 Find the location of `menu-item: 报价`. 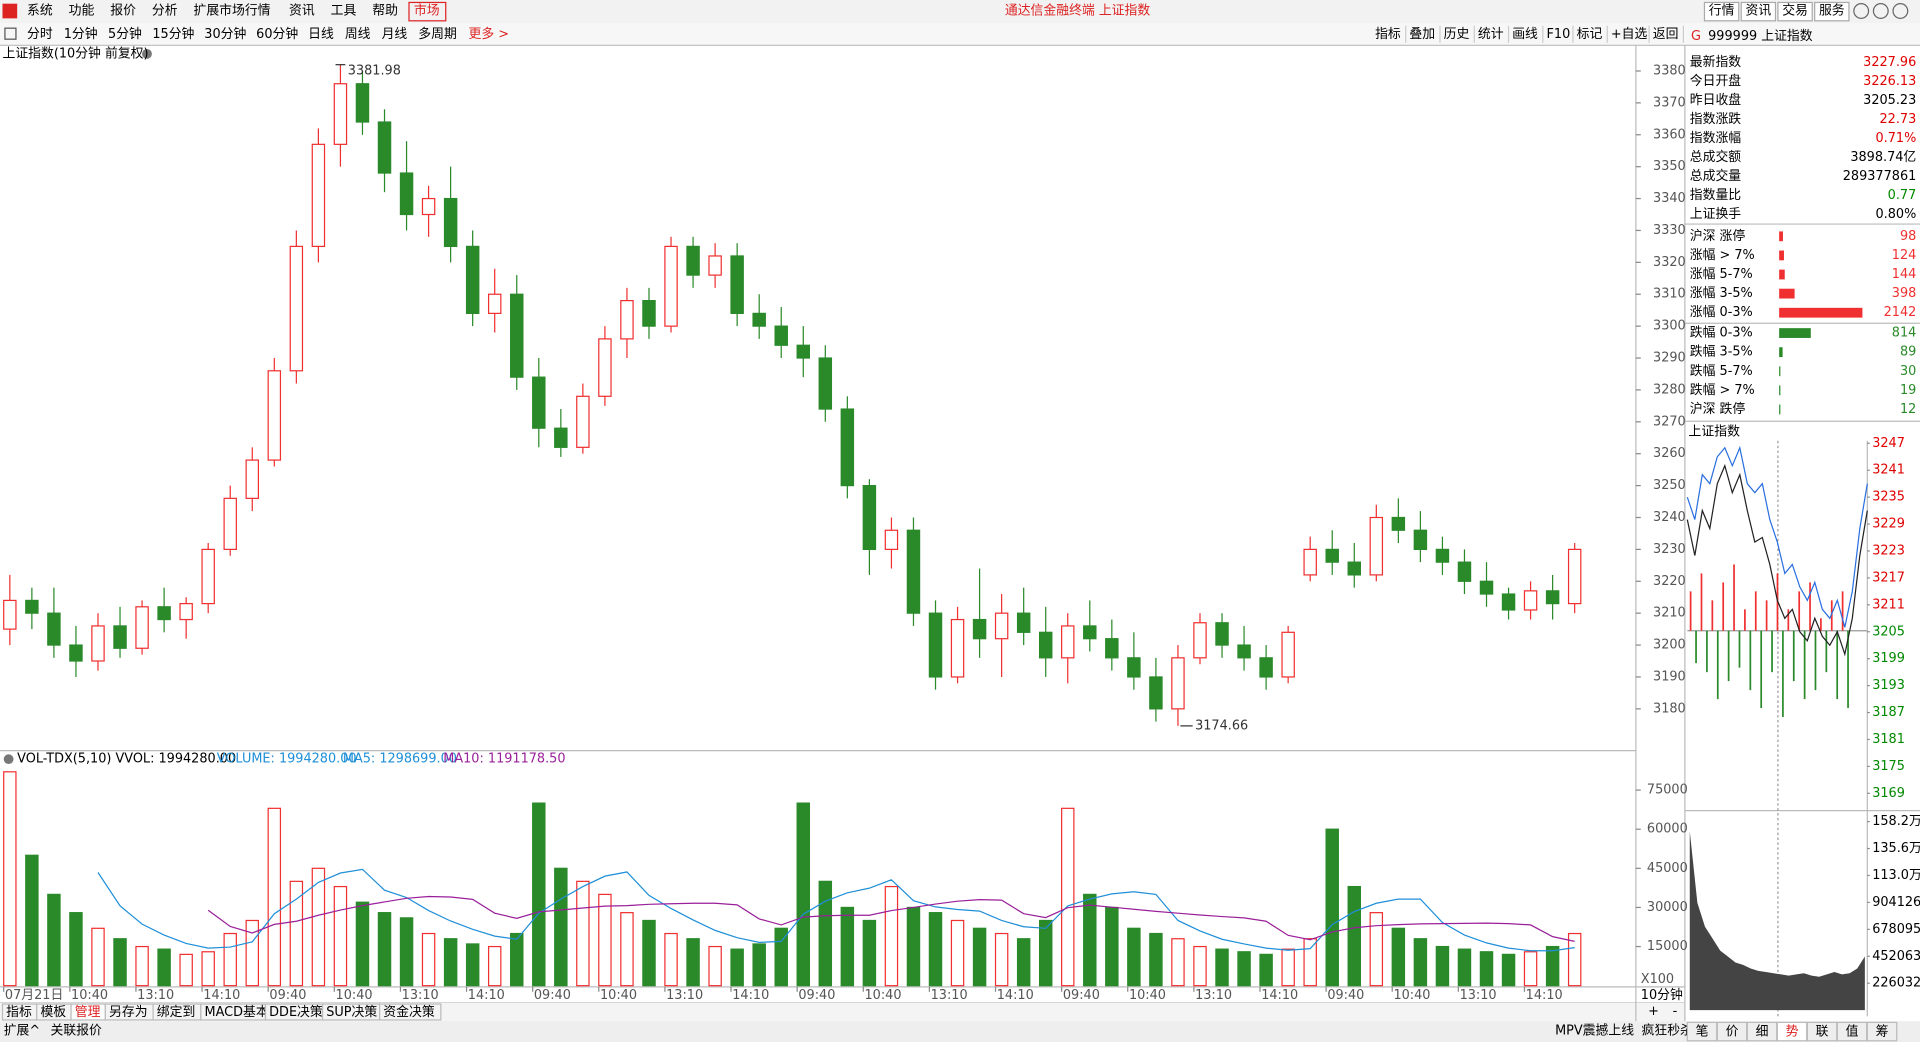

menu-item: 报价 is located at coordinates (123, 11).